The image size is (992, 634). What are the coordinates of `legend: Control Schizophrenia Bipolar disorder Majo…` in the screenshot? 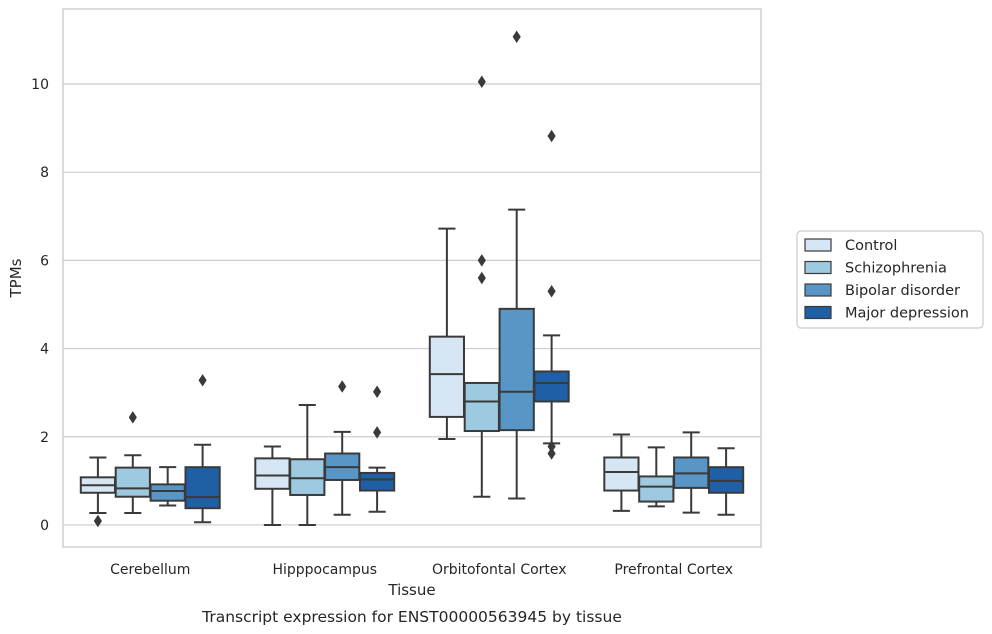 It's located at (890, 279).